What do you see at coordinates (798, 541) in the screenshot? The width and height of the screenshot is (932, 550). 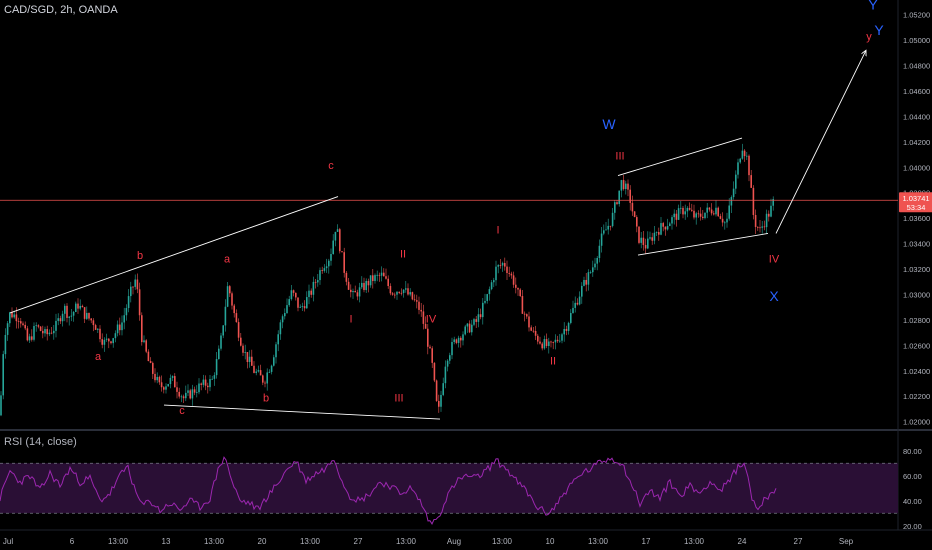 I see `time-tick-label: 27` at bounding box center [798, 541].